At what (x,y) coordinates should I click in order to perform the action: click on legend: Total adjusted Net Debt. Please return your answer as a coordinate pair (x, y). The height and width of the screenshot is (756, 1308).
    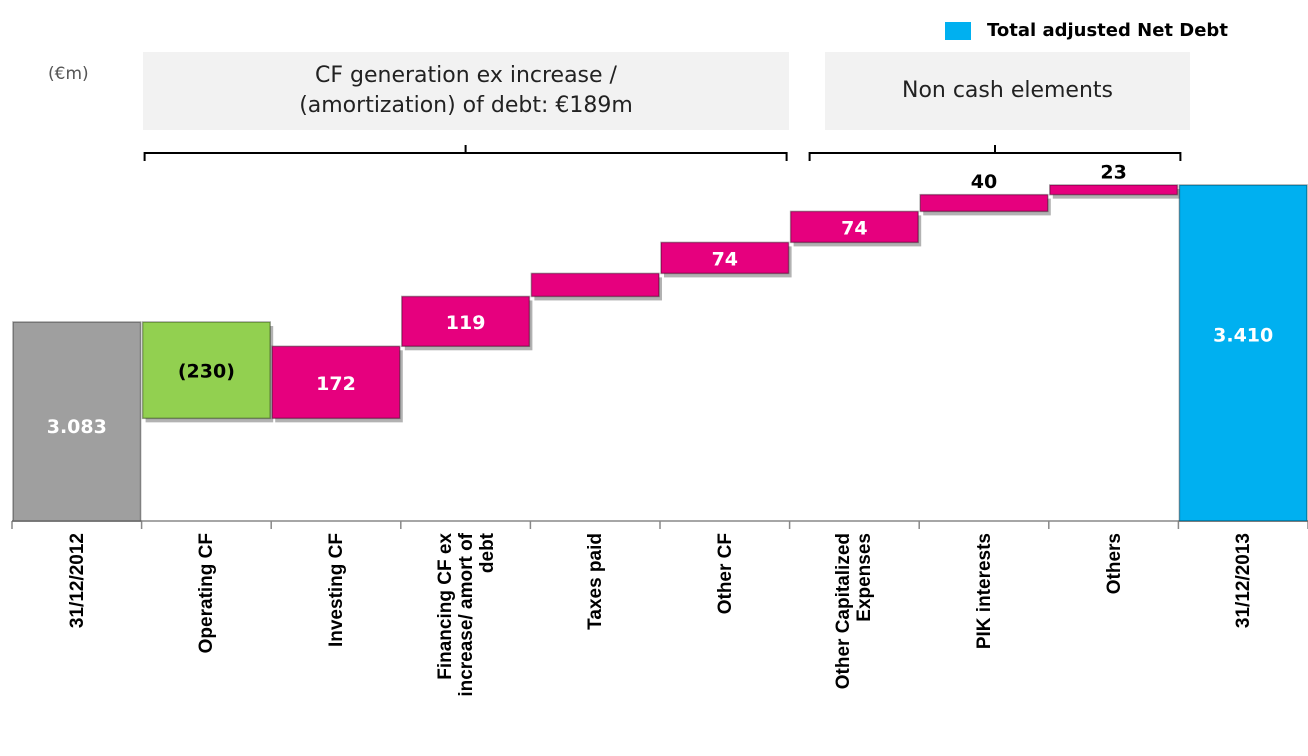
    Looking at the image, I should click on (1086, 30).